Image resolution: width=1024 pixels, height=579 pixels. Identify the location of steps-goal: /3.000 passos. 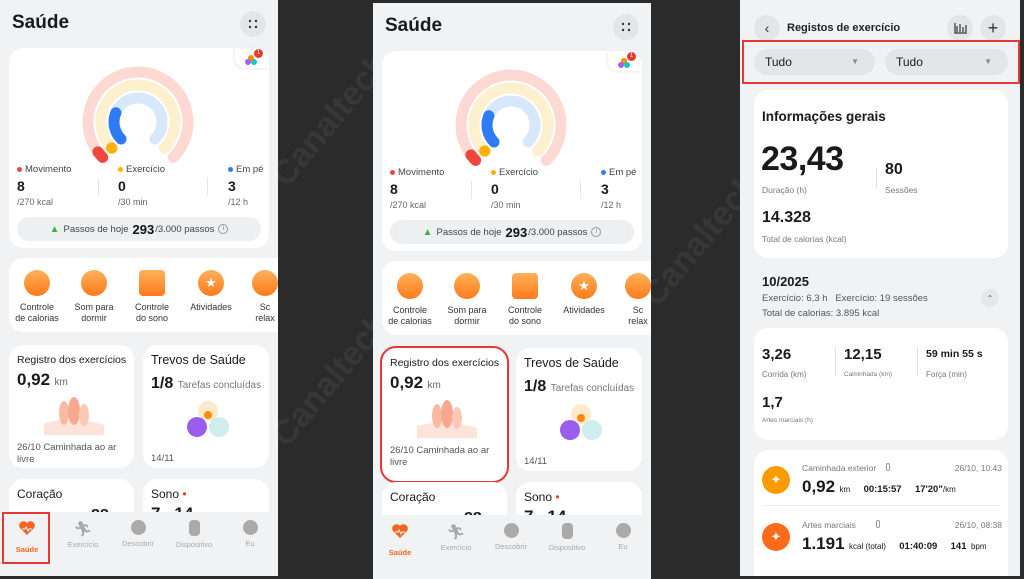
(184, 229).